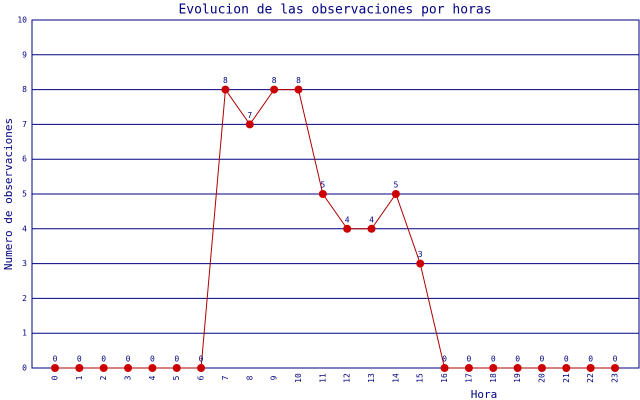 This screenshot has height=400, width=640. Describe the element at coordinates (8, 194) in the screenshot. I see `y-axis-label: Numero de observaciones` at that location.